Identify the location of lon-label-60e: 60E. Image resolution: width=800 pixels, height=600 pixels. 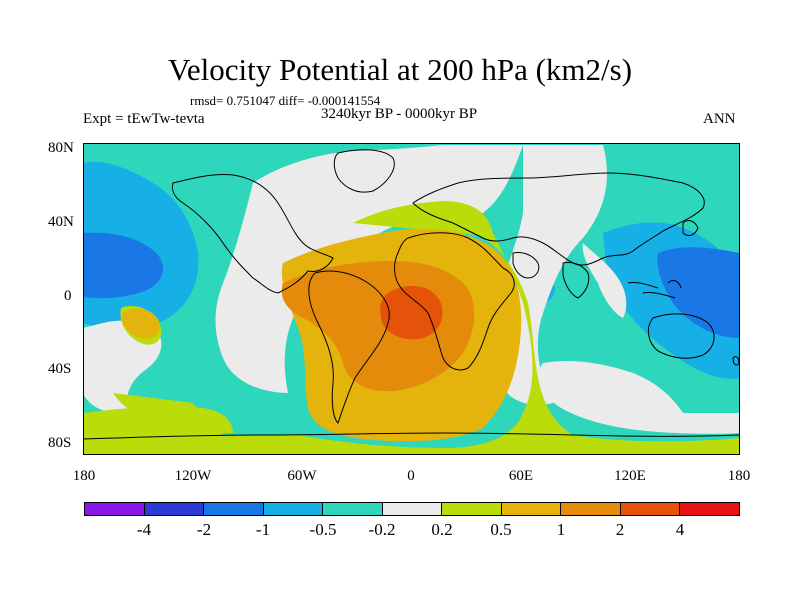
(521, 476).